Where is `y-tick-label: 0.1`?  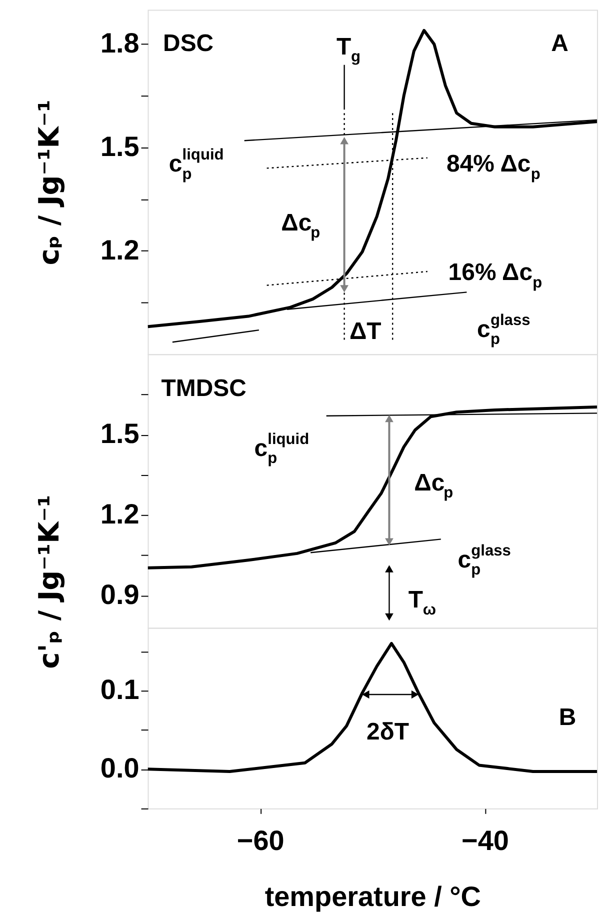
y-tick-label: 0.1 is located at coordinates (120, 690).